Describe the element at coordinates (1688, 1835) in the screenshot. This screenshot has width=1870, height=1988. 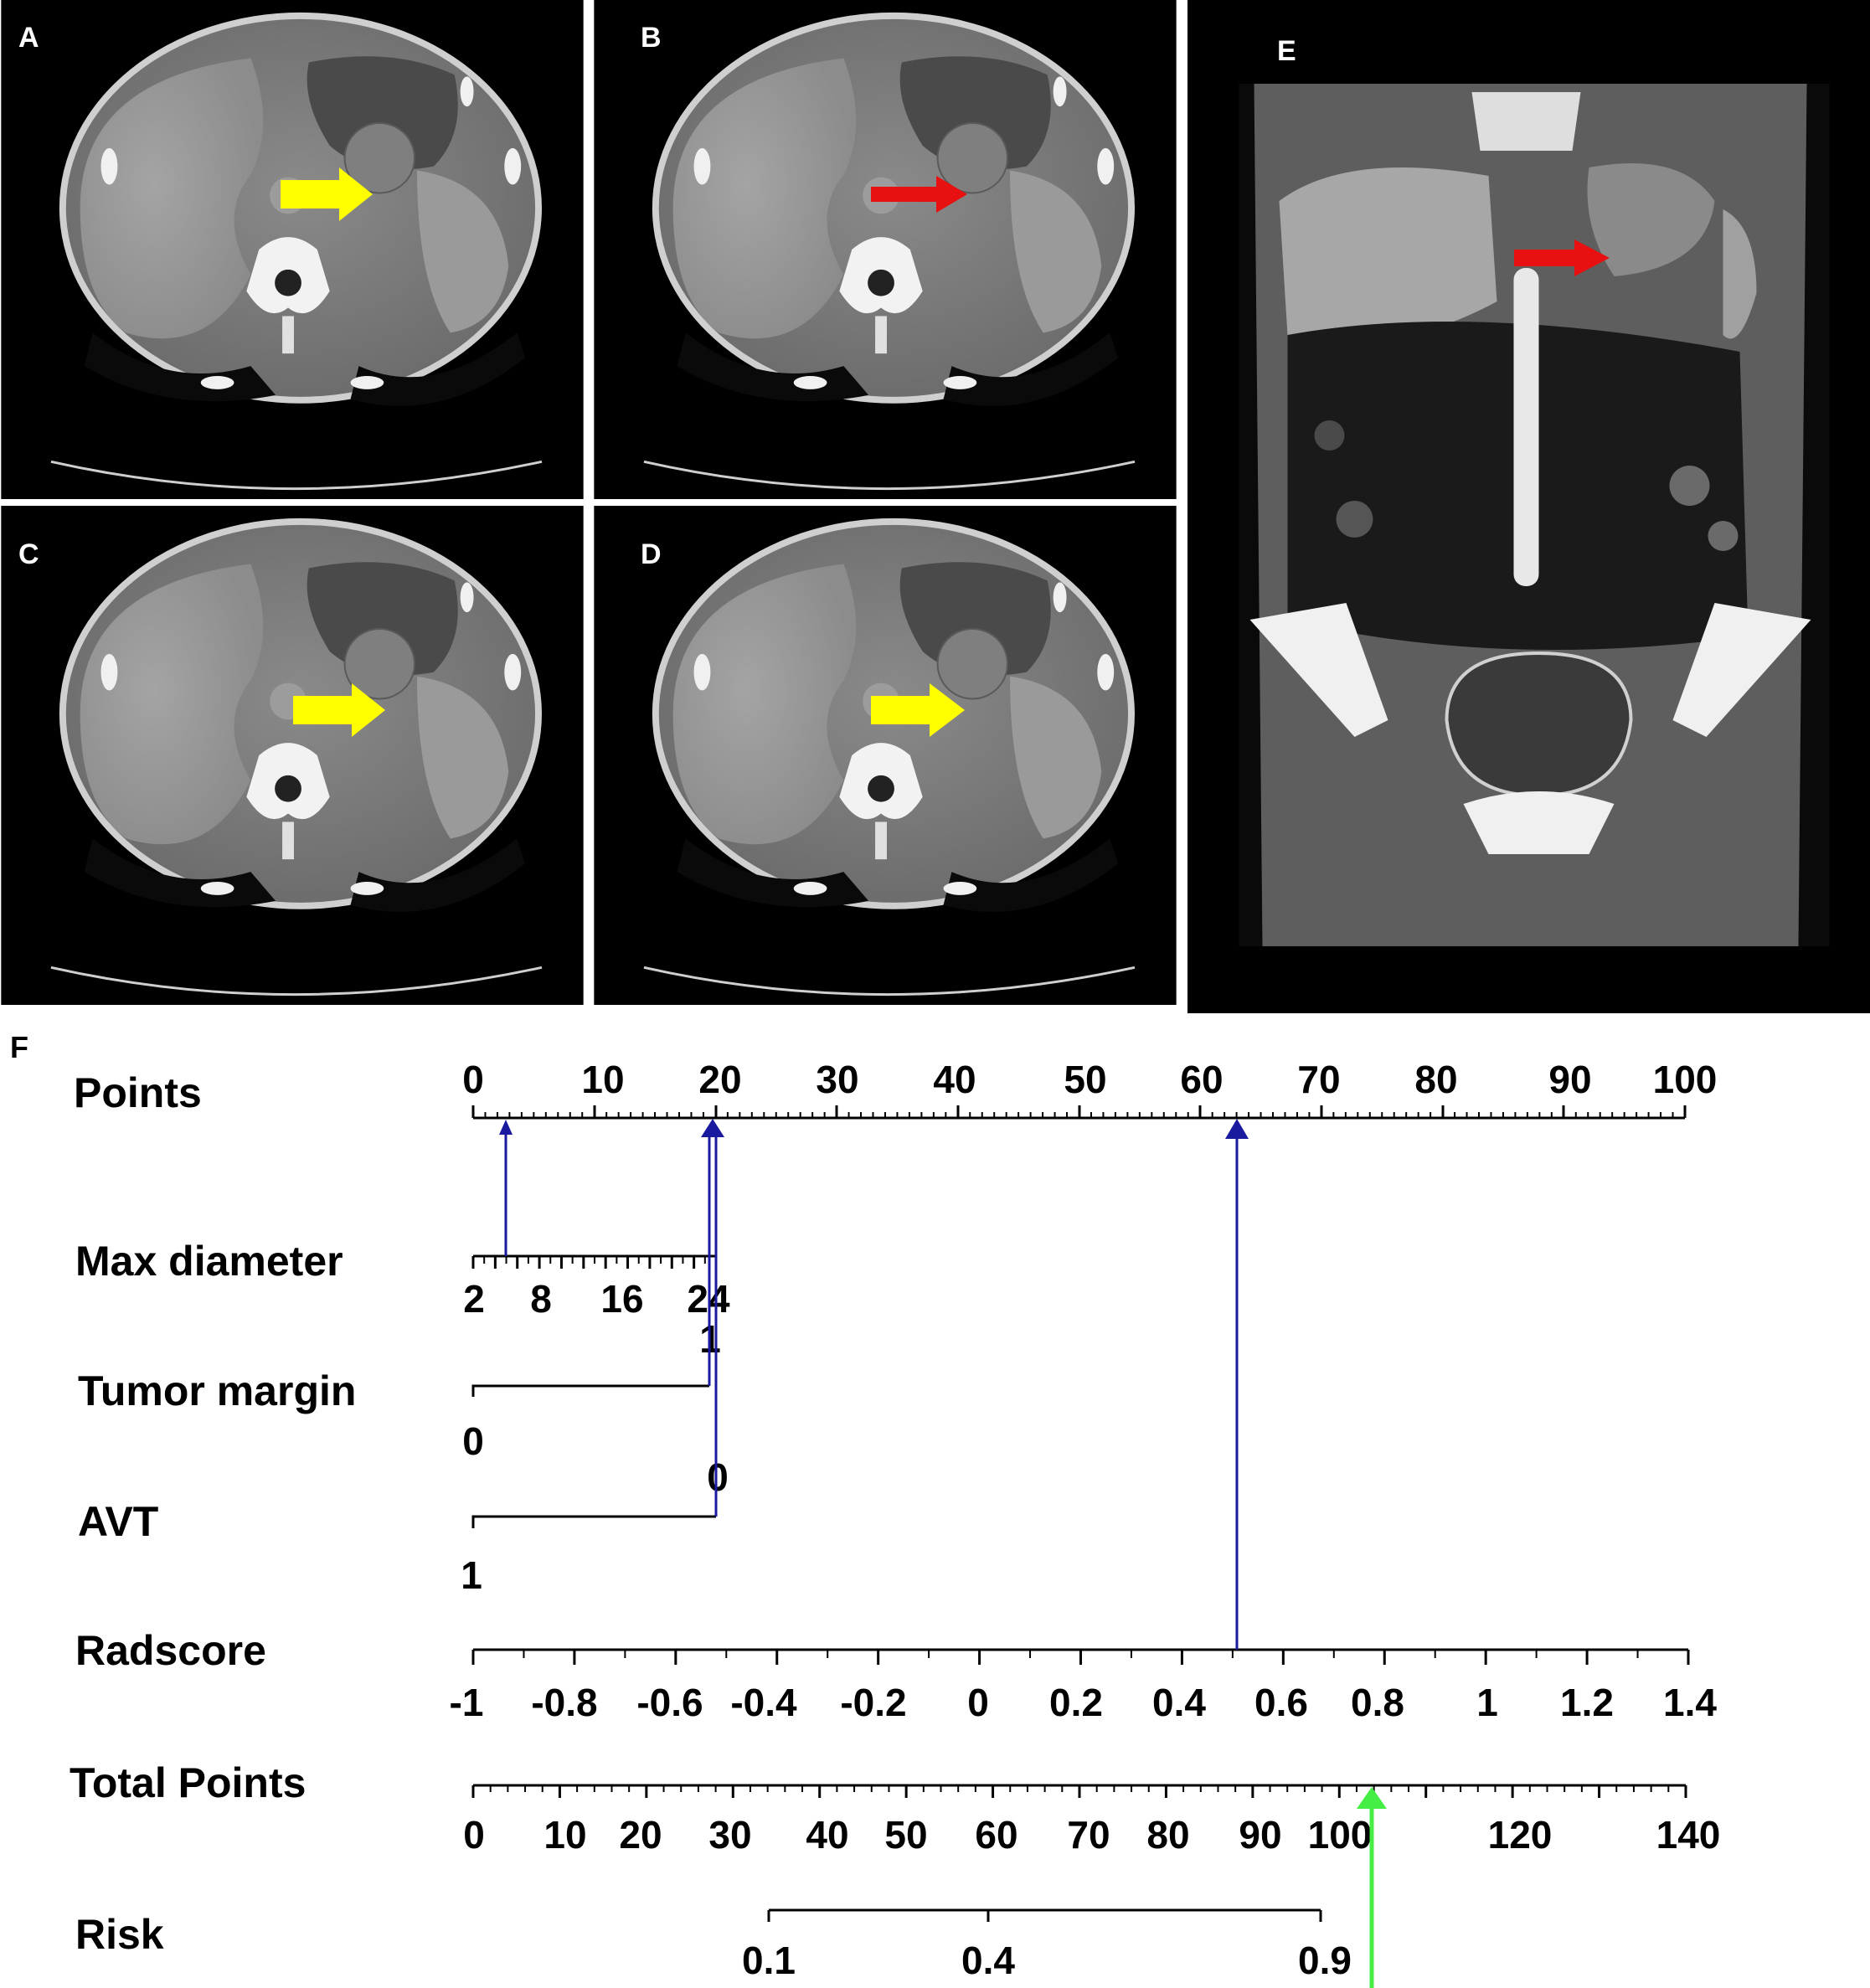
I see `total-points-tick-label: 140` at that location.